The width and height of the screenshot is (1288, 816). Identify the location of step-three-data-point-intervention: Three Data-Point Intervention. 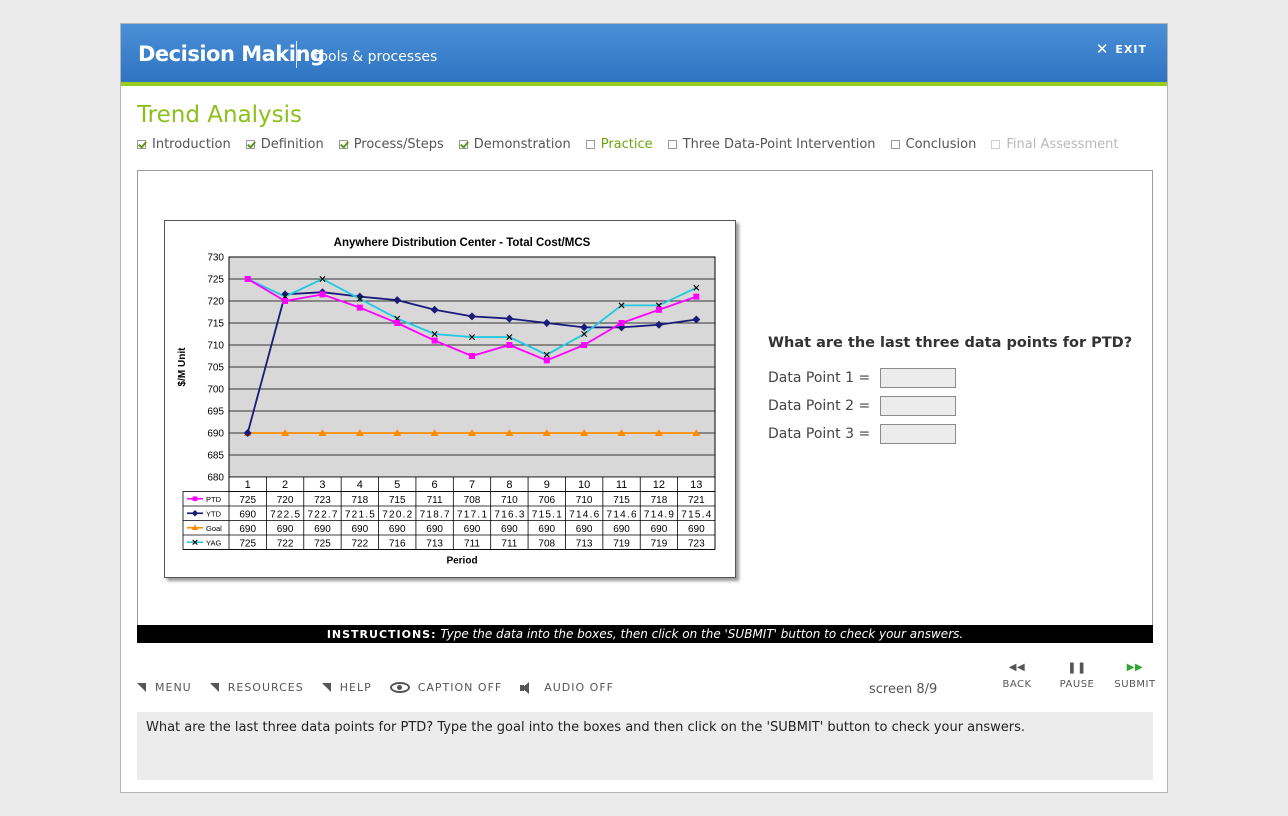
(771, 144).